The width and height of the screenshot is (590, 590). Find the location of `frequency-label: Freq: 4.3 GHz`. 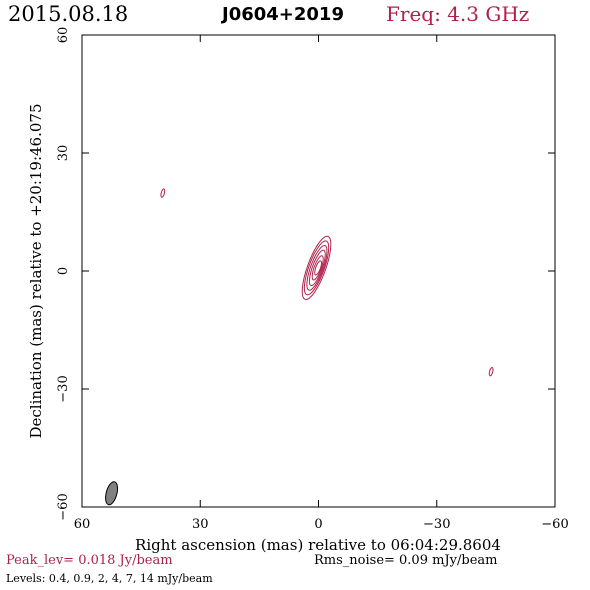

frequency-label: Freq: 4.3 GHz is located at coordinates (458, 14).